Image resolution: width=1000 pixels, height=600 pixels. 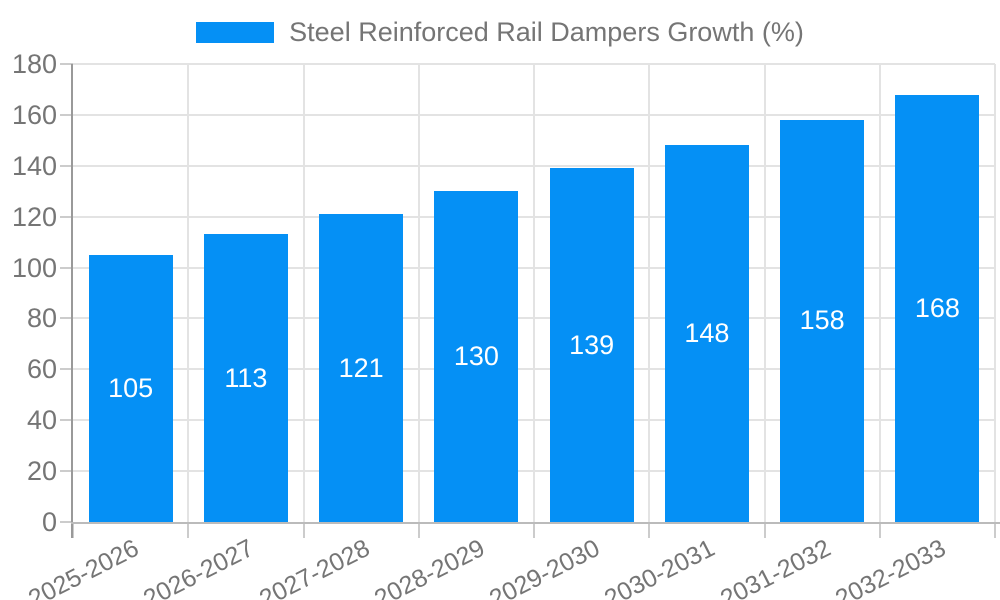 What do you see at coordinates (775, 567) in the screenshot?
I see `x-axis-category-label: 2031-2032` at bounding box center [775, 567].